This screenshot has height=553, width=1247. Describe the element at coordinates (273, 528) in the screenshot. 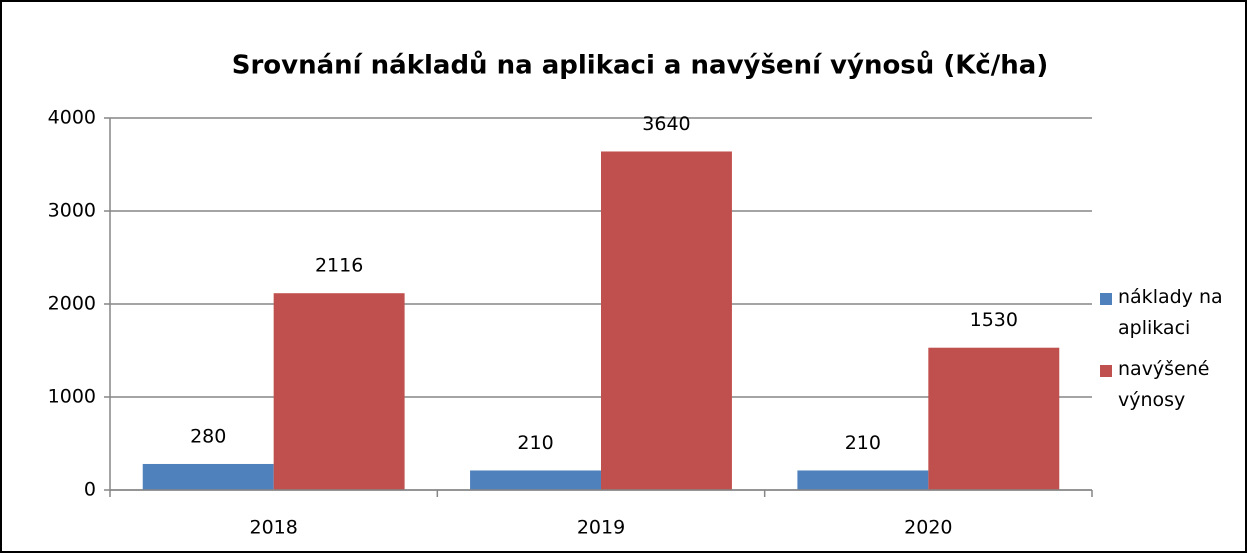

I see `x-tick-label: 2018` at that location.